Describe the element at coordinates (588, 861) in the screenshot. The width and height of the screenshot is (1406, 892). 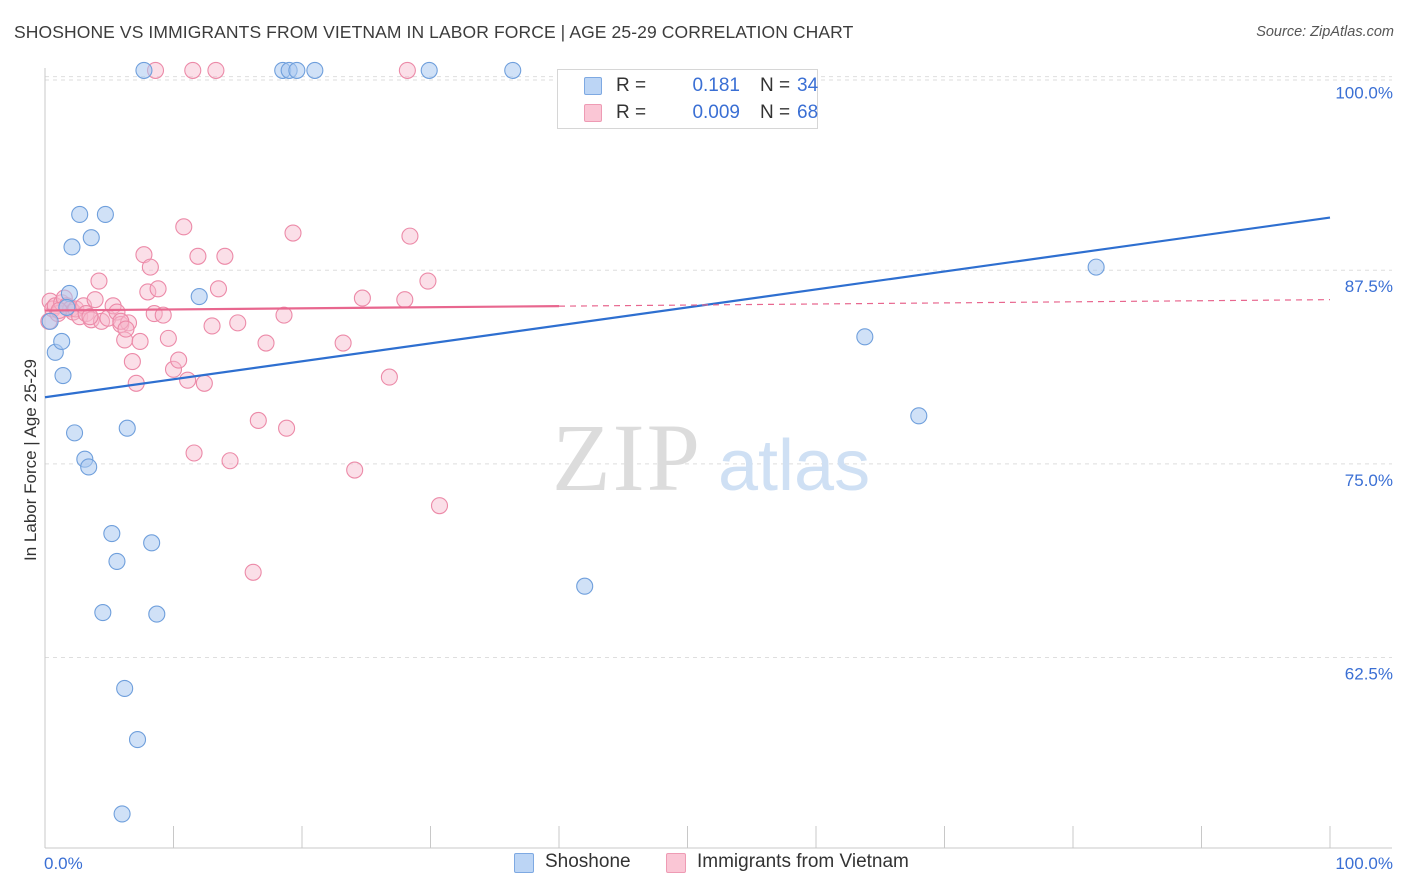
I see `bottom-legend-shoshone-label: Shoshone` at that location.